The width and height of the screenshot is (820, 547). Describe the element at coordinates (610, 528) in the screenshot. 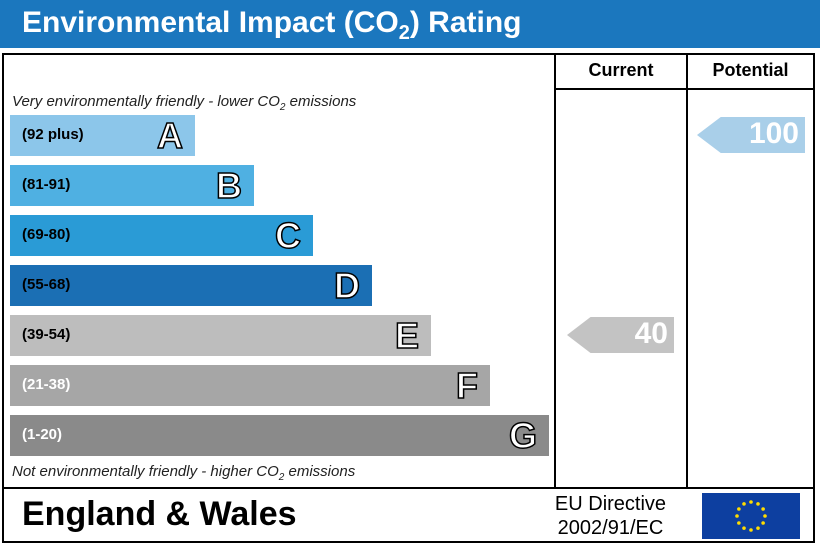

I see `directive-line-2: 2002/91/EC` at that location.